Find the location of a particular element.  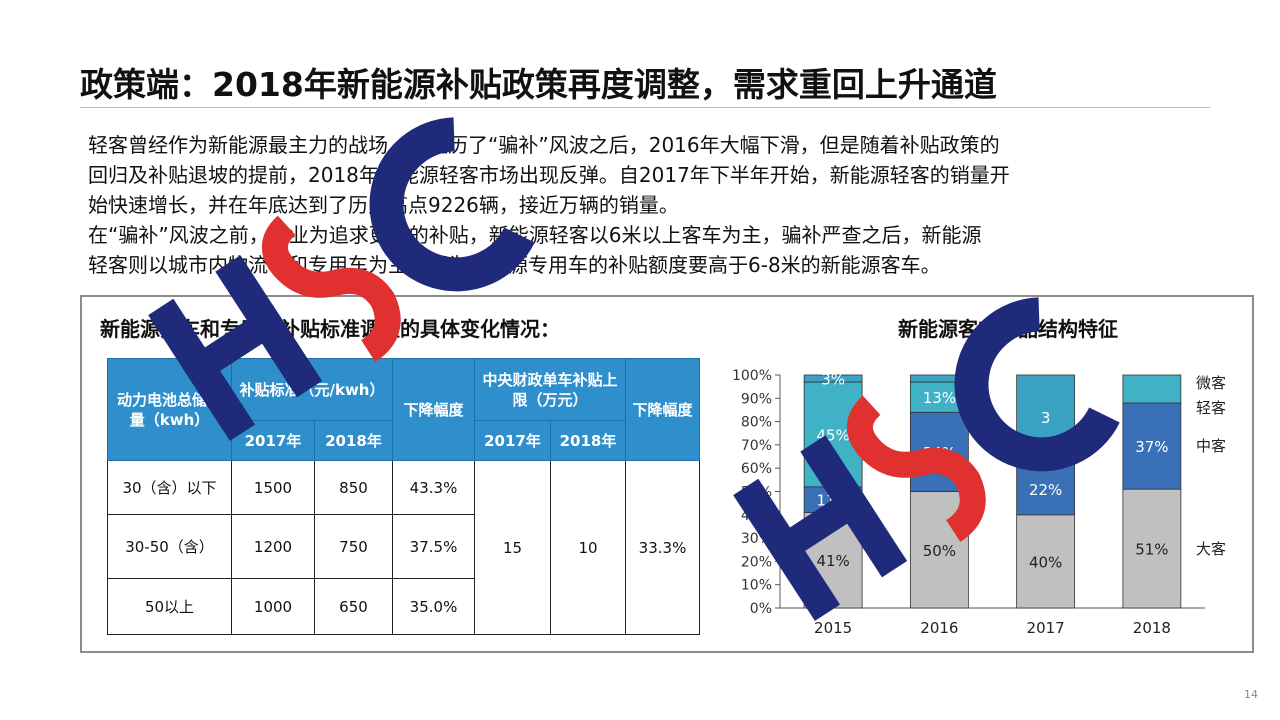

cell-central-limit-2018: 10 is located at coordinates (588, 547).